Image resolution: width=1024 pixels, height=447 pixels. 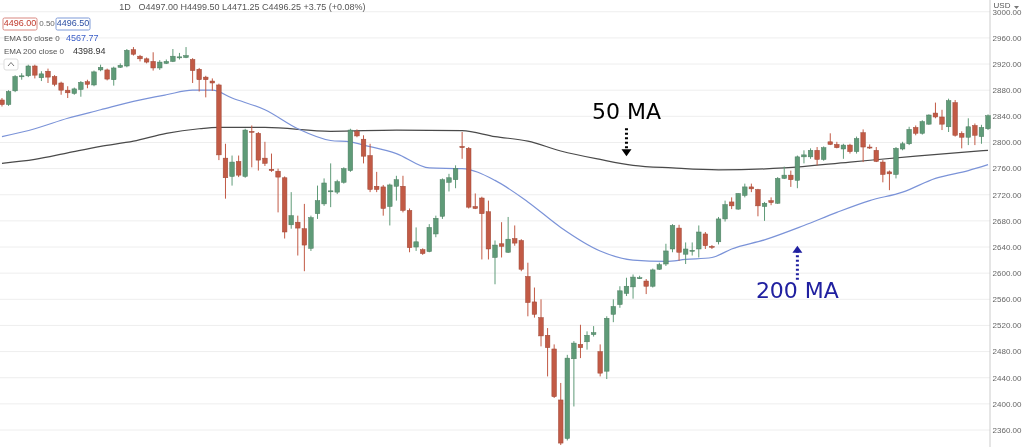 What do you see at coordinates (1007, 247) in the screenshot?
I see `y-tick-label: 2640.00` at bounding box center [1007, 247].